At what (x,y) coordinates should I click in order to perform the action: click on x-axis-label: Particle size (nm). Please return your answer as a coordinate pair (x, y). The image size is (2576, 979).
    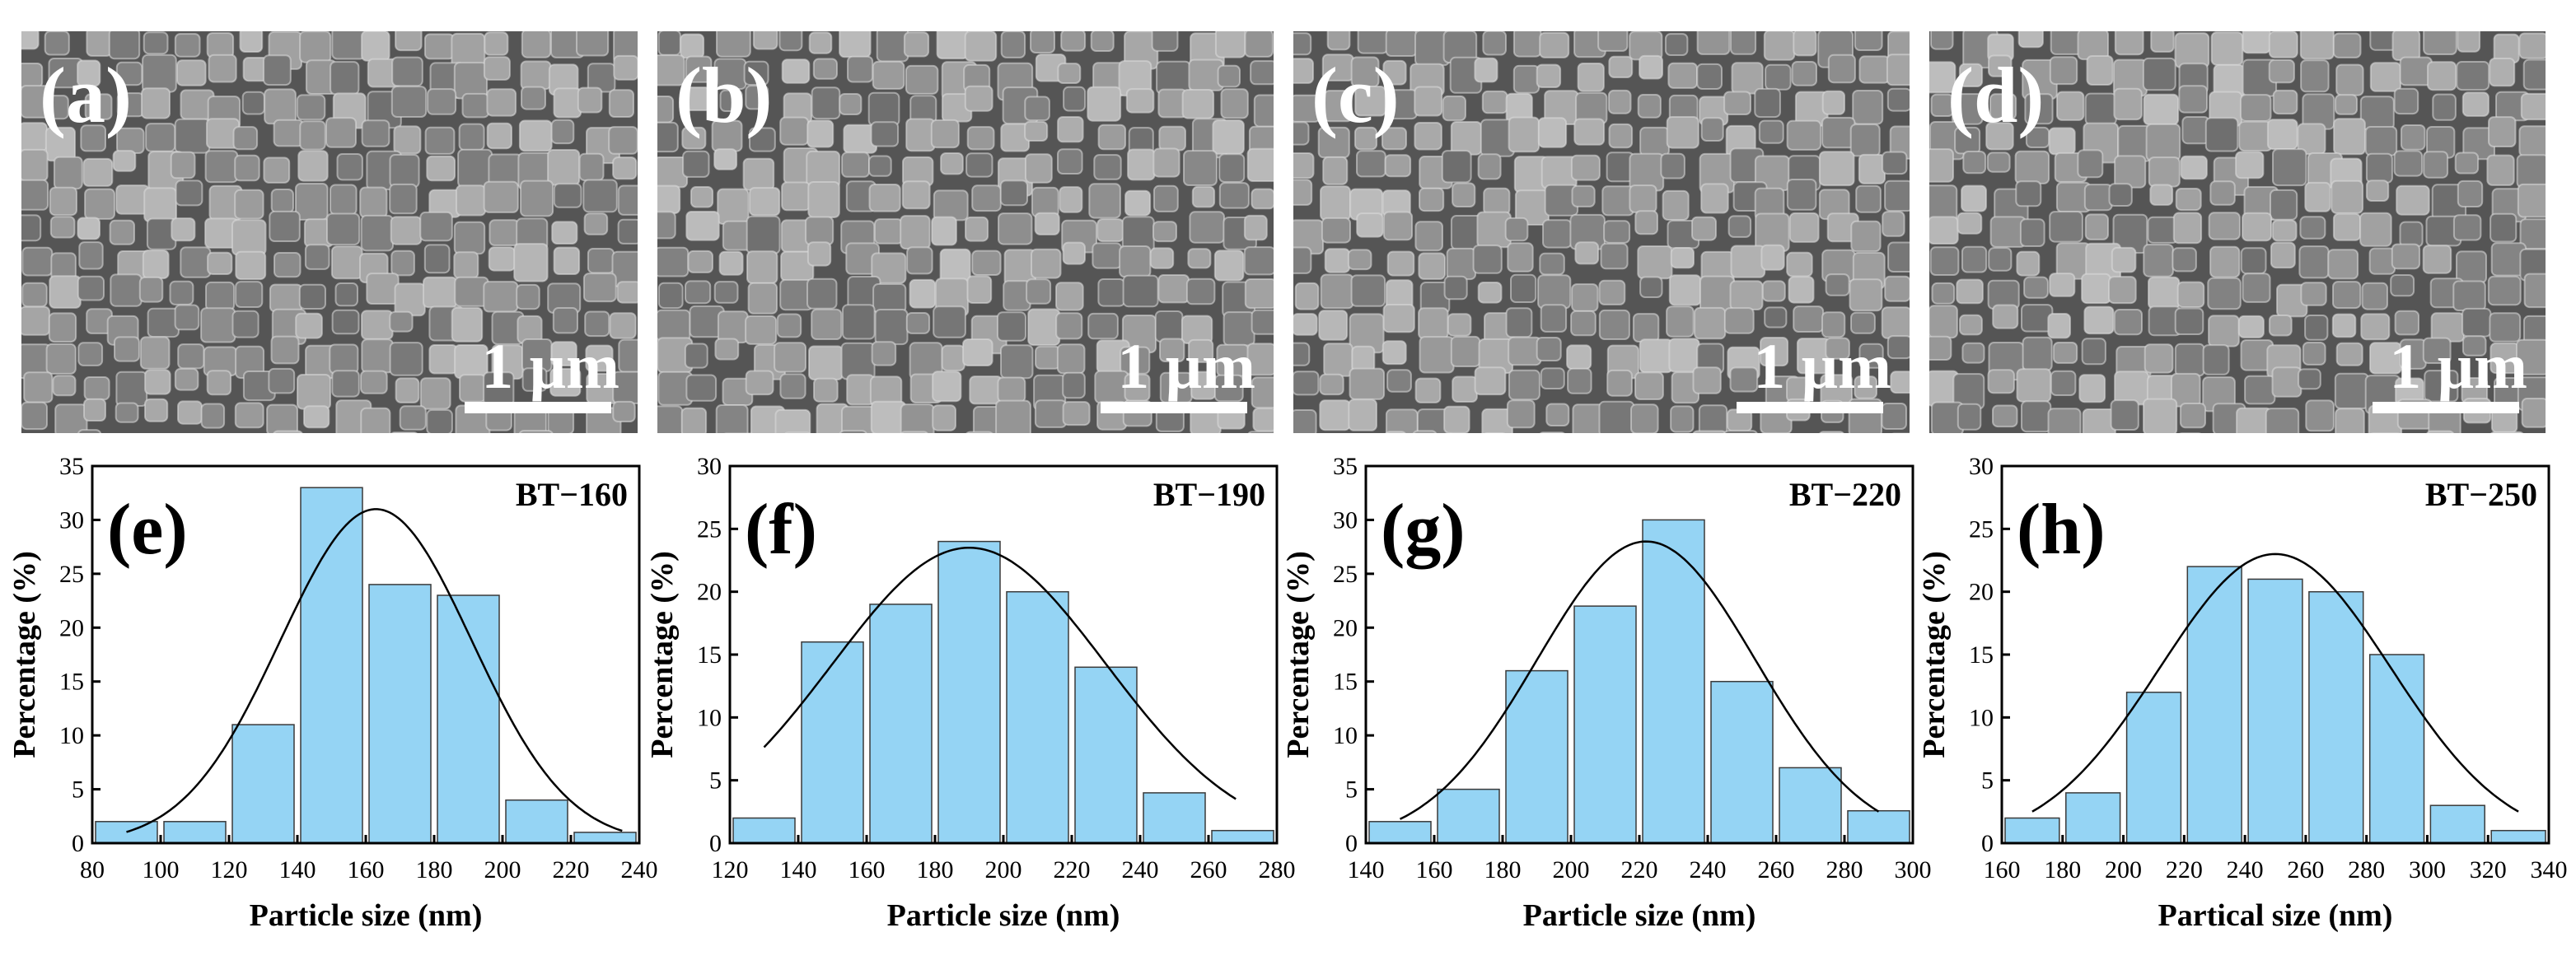
    Looking at the image, I should click on (1003, 915).